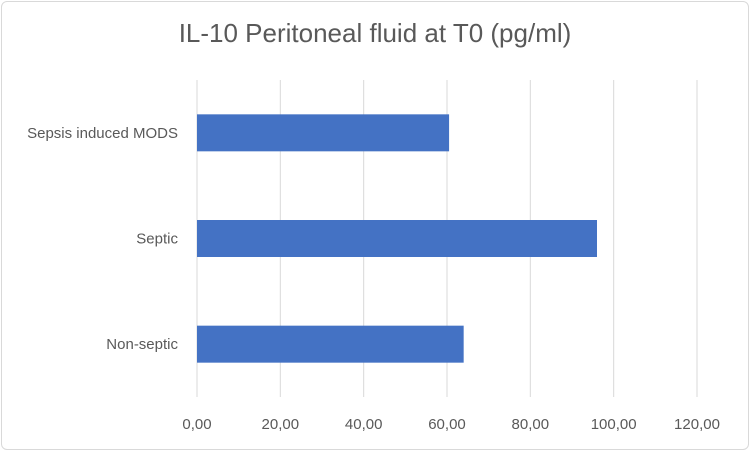  Describe the element at coordinates (364, 424) in the screenshot. I see `x-tick-label-2: 40,00` at that location.